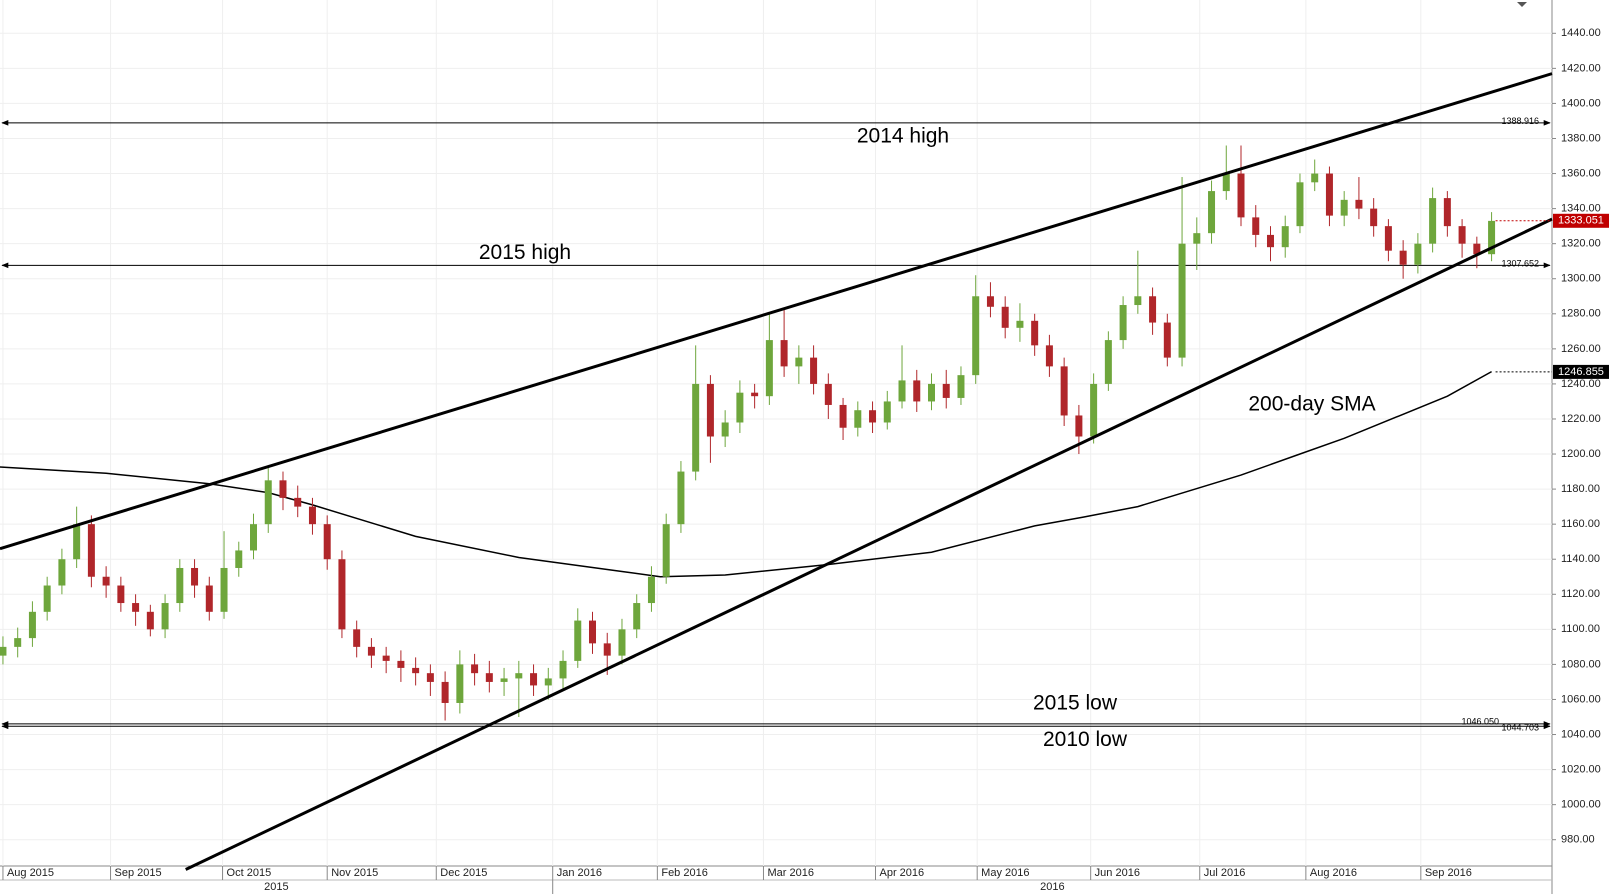 This screenshot has width=1617, height=894. Describe the element at coordinates (1581, 664) in the screenshot. I see `y-tick-label: 1080.00` at that location.